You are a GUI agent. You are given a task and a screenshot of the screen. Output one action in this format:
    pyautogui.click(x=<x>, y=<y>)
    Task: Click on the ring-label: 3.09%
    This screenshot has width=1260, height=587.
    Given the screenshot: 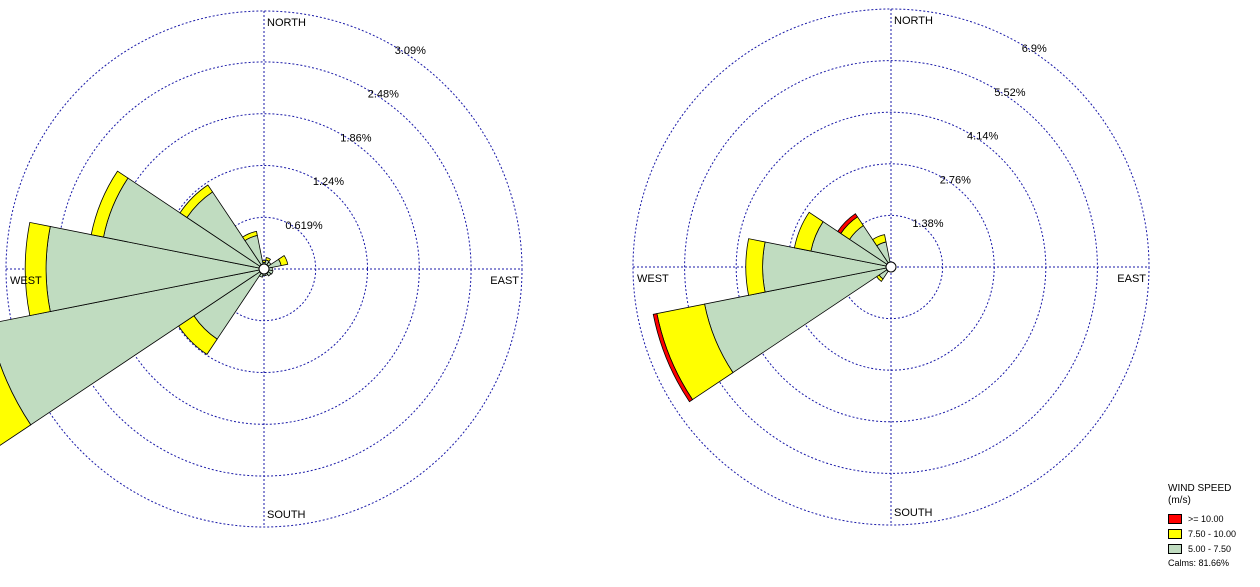 What is the action you would take?
    pyautogui.click(x=410, y=51)
    